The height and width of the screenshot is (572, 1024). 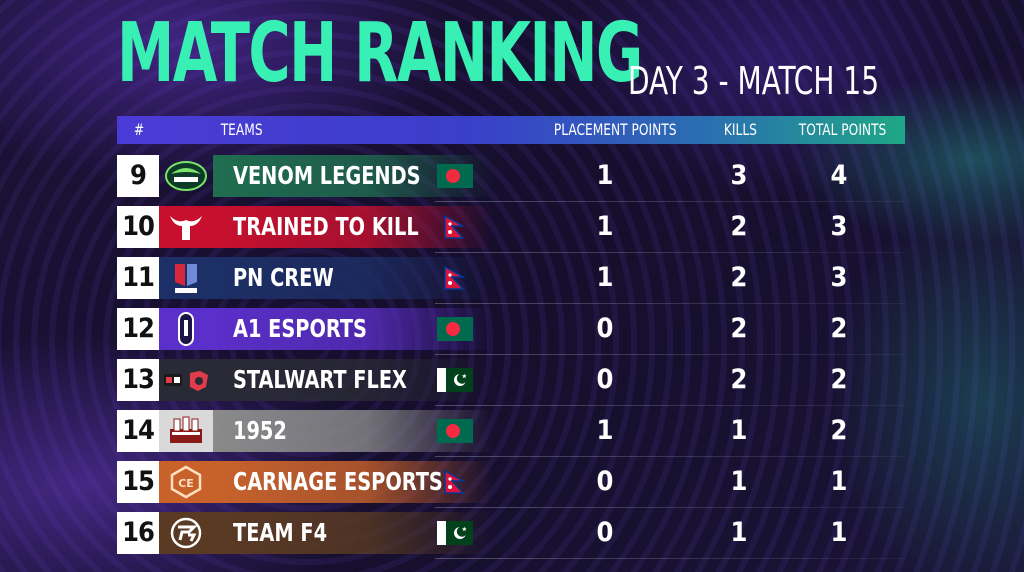 I want to click on pn-crew-logo-icon, so click(x=186, y=278).